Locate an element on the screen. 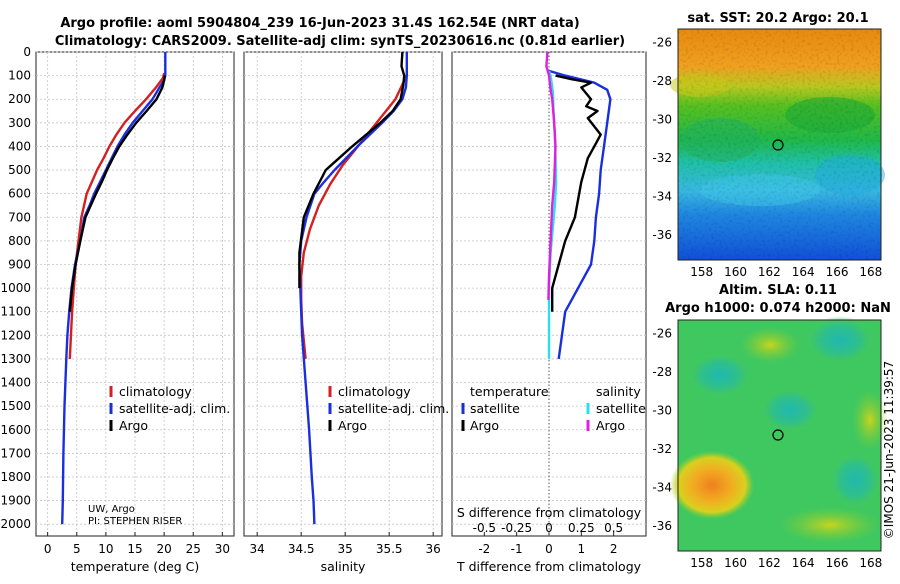  x-tick-label: -2 is located at coordinates (484, 549).